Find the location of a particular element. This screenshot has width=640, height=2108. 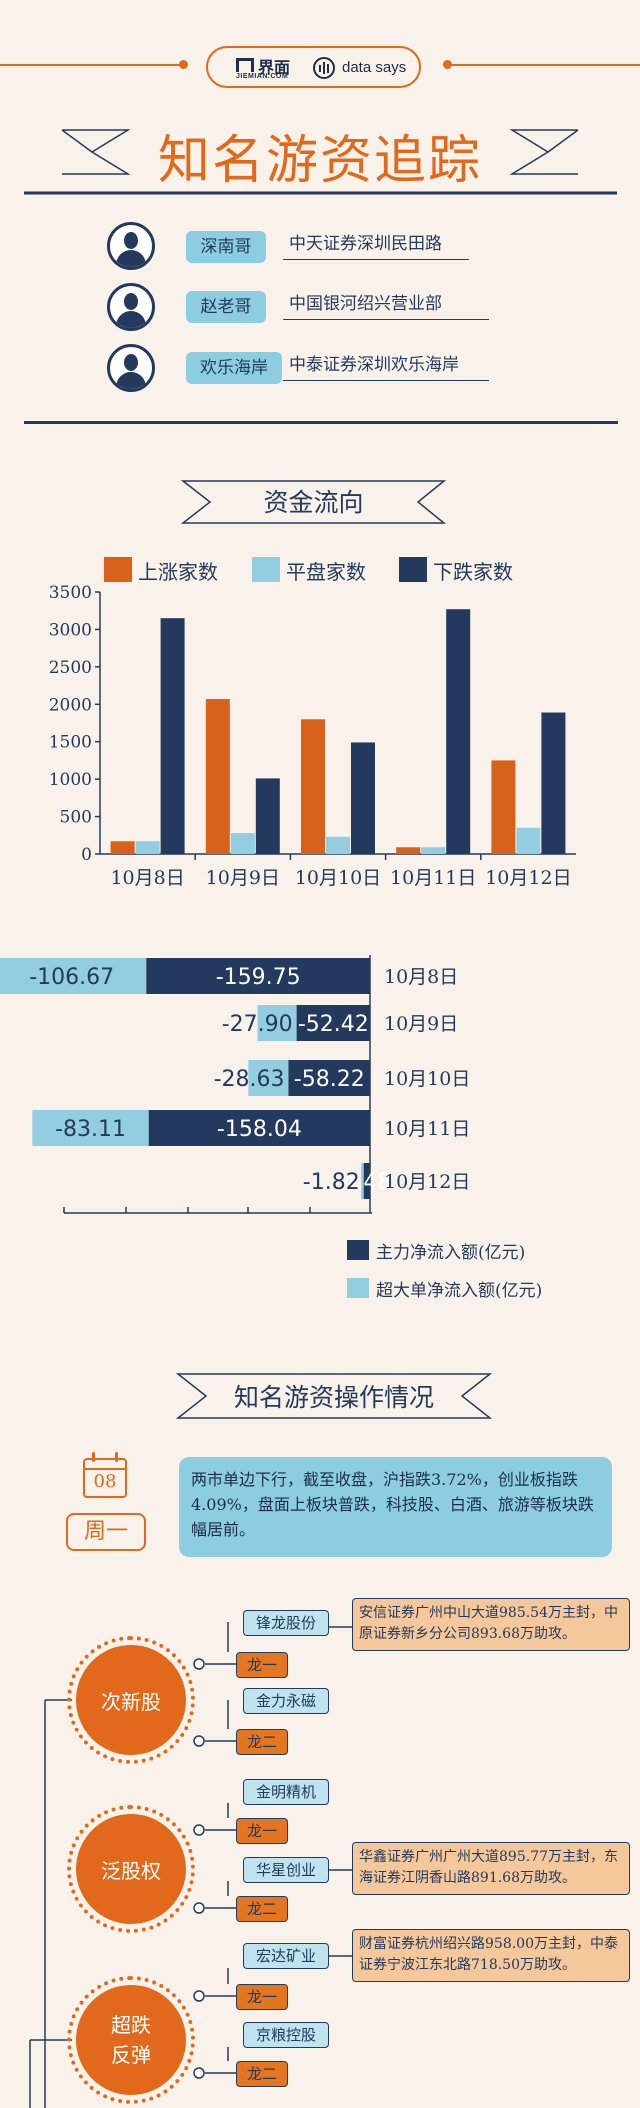

section-banner-ops is located at coordinates (334, 1396).